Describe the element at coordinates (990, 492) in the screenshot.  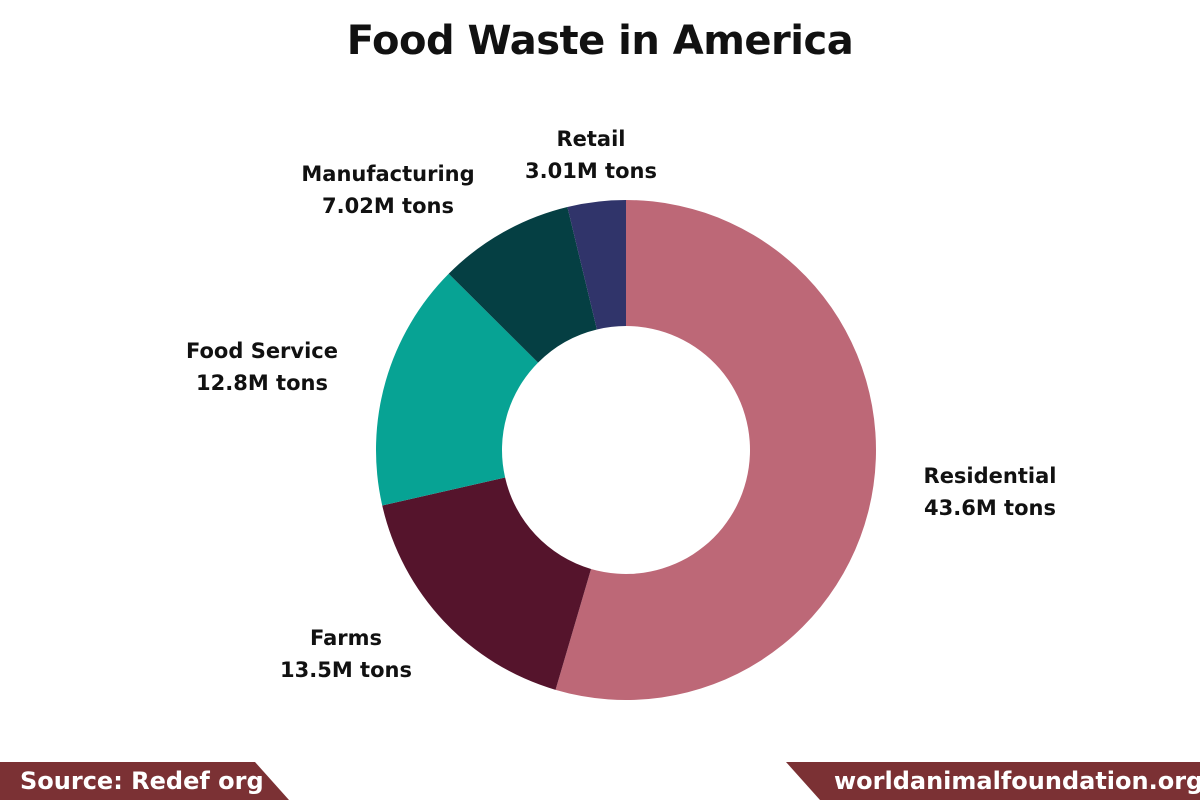
I see `label-residential: Residential 43.6M tons` at that location.